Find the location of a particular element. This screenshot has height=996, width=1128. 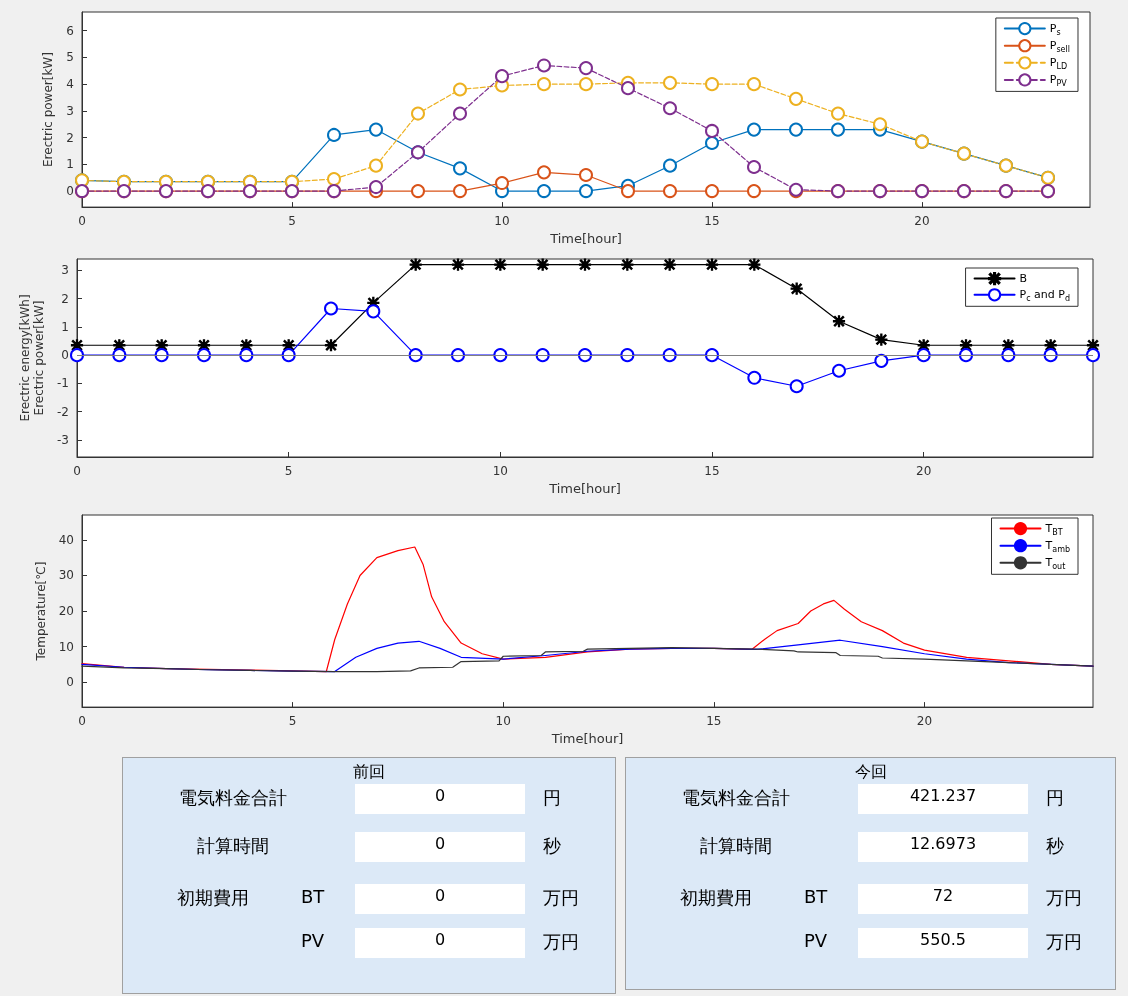

text-field: 421.237 is located at coordinates (943, 799).